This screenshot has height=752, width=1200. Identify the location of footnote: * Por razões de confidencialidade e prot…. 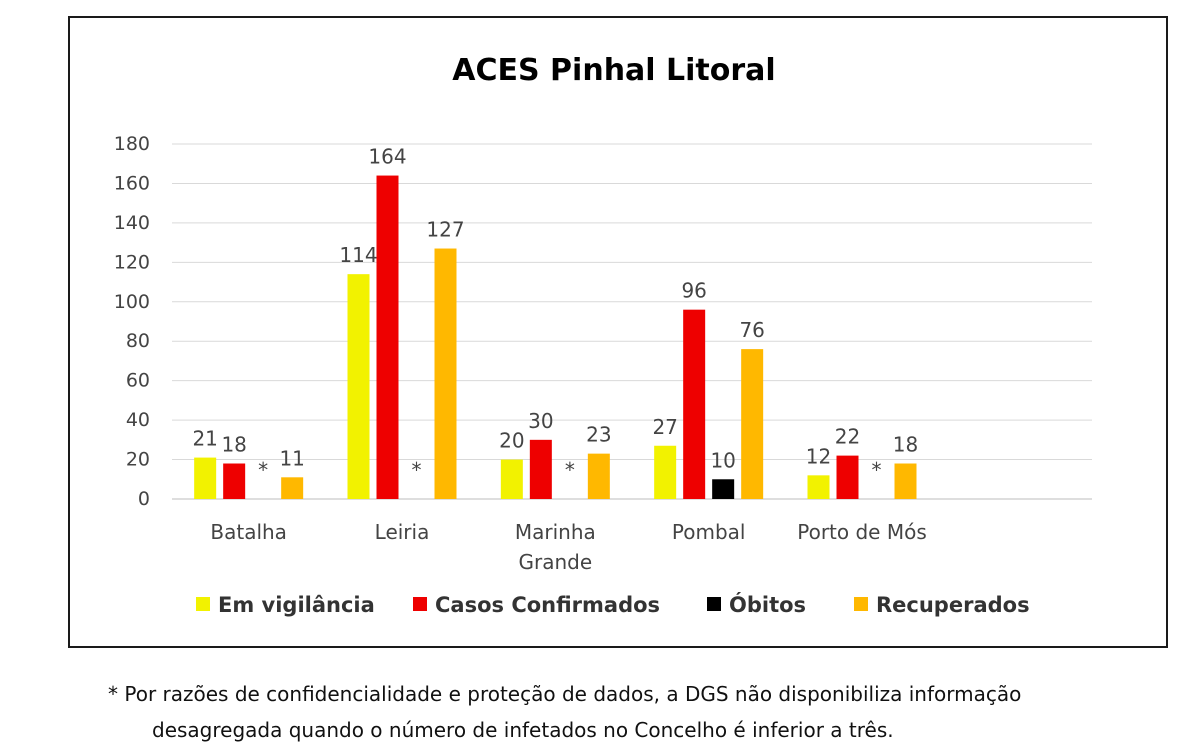
(564, 712).